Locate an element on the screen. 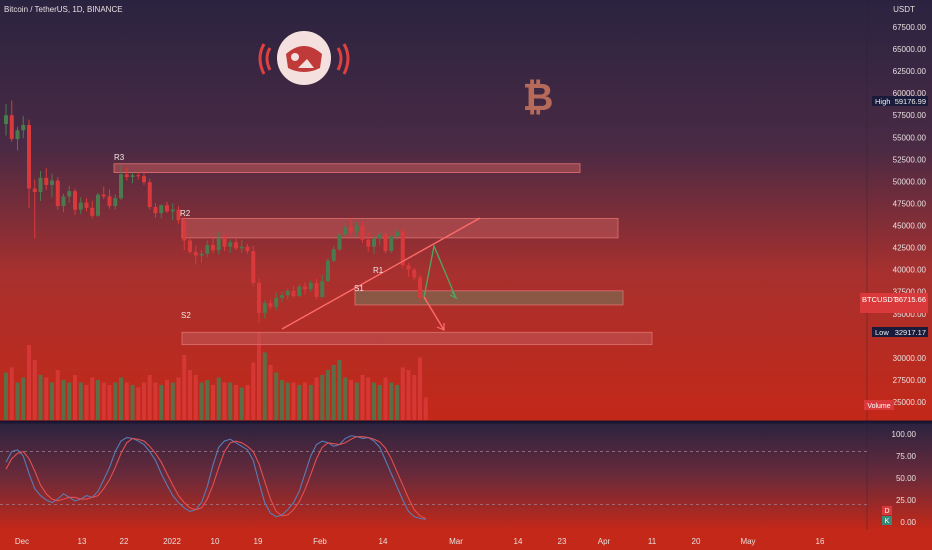  svg-text: 59176.99 is located at coordinates (910, 101).